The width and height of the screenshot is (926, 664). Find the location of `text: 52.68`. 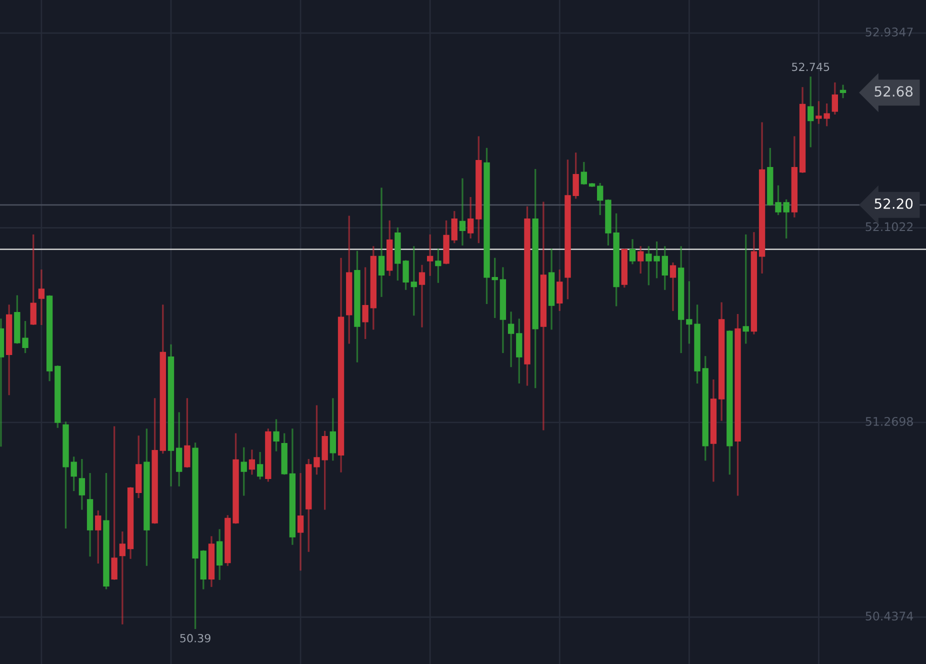

text: 52.68 is located at coordinates (893, 91).